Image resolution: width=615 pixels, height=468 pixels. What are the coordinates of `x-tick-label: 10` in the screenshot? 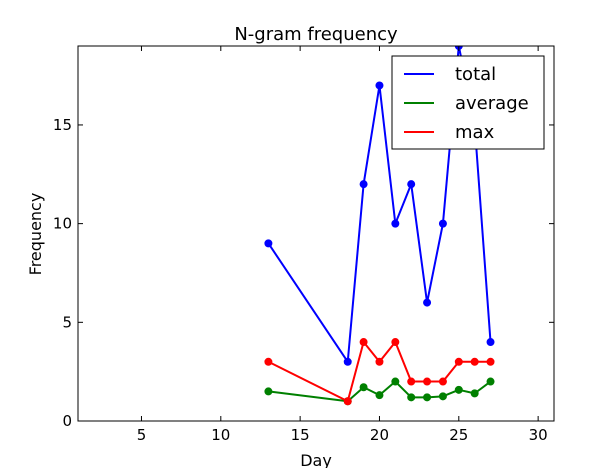 It's located at (220, 435).